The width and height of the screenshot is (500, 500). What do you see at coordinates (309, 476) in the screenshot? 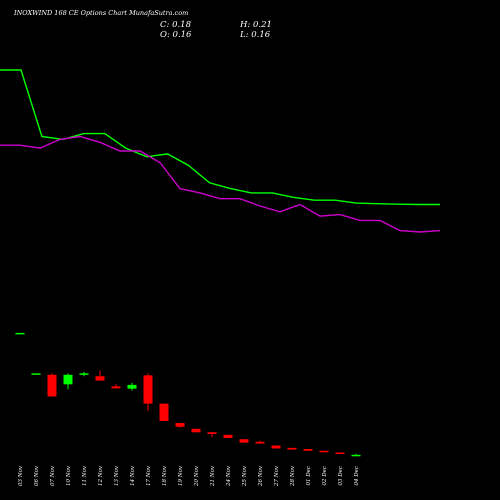
I see `x-tick-label: 01 Dec` at bounding box center [309, 476].